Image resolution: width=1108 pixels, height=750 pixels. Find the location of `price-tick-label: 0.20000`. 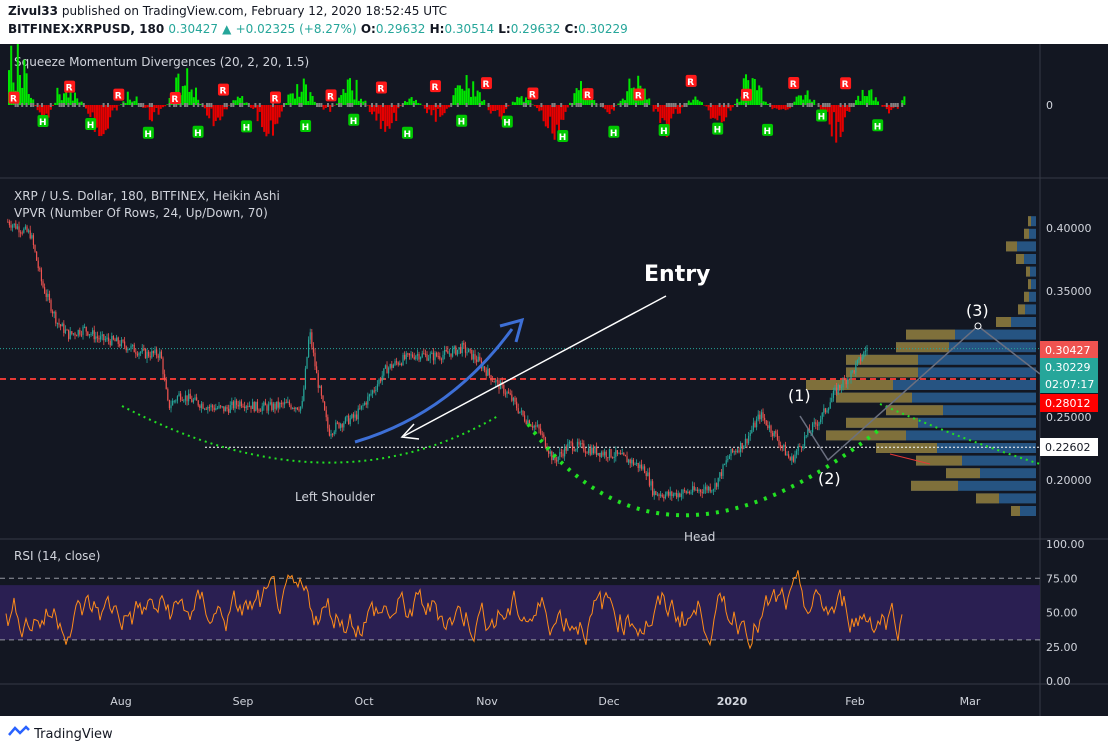

price-tick-label: 0.20000 is located at coordinates (1069, 480).